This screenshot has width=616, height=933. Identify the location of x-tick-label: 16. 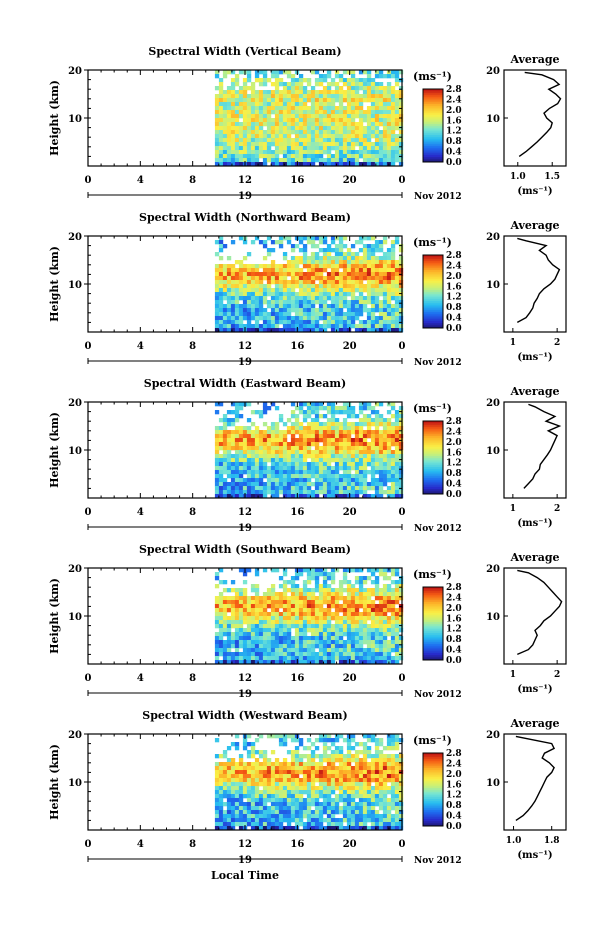
(297, 512).